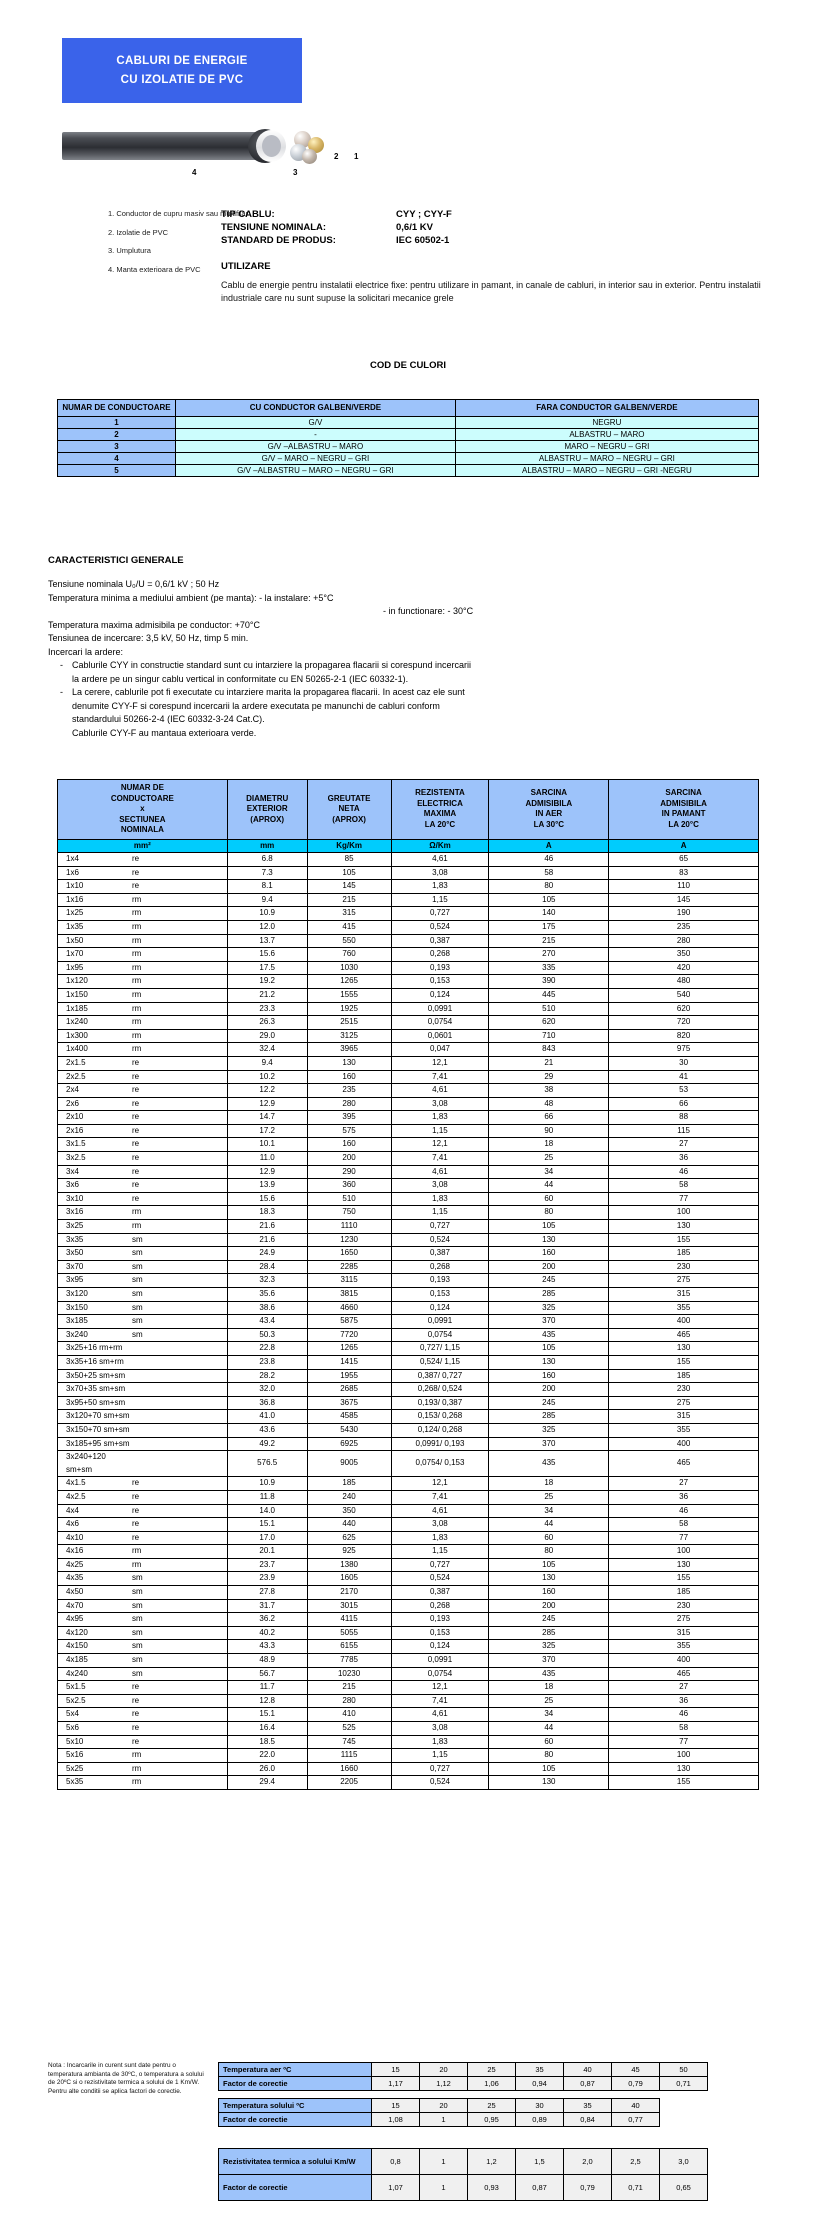 The width and height of the screenshot is (816, 2225). What do you see at coordinates (349, 1226) in the screenshot?
I see `cell-net-weight: 1110` at bounding box center [349, 1226].